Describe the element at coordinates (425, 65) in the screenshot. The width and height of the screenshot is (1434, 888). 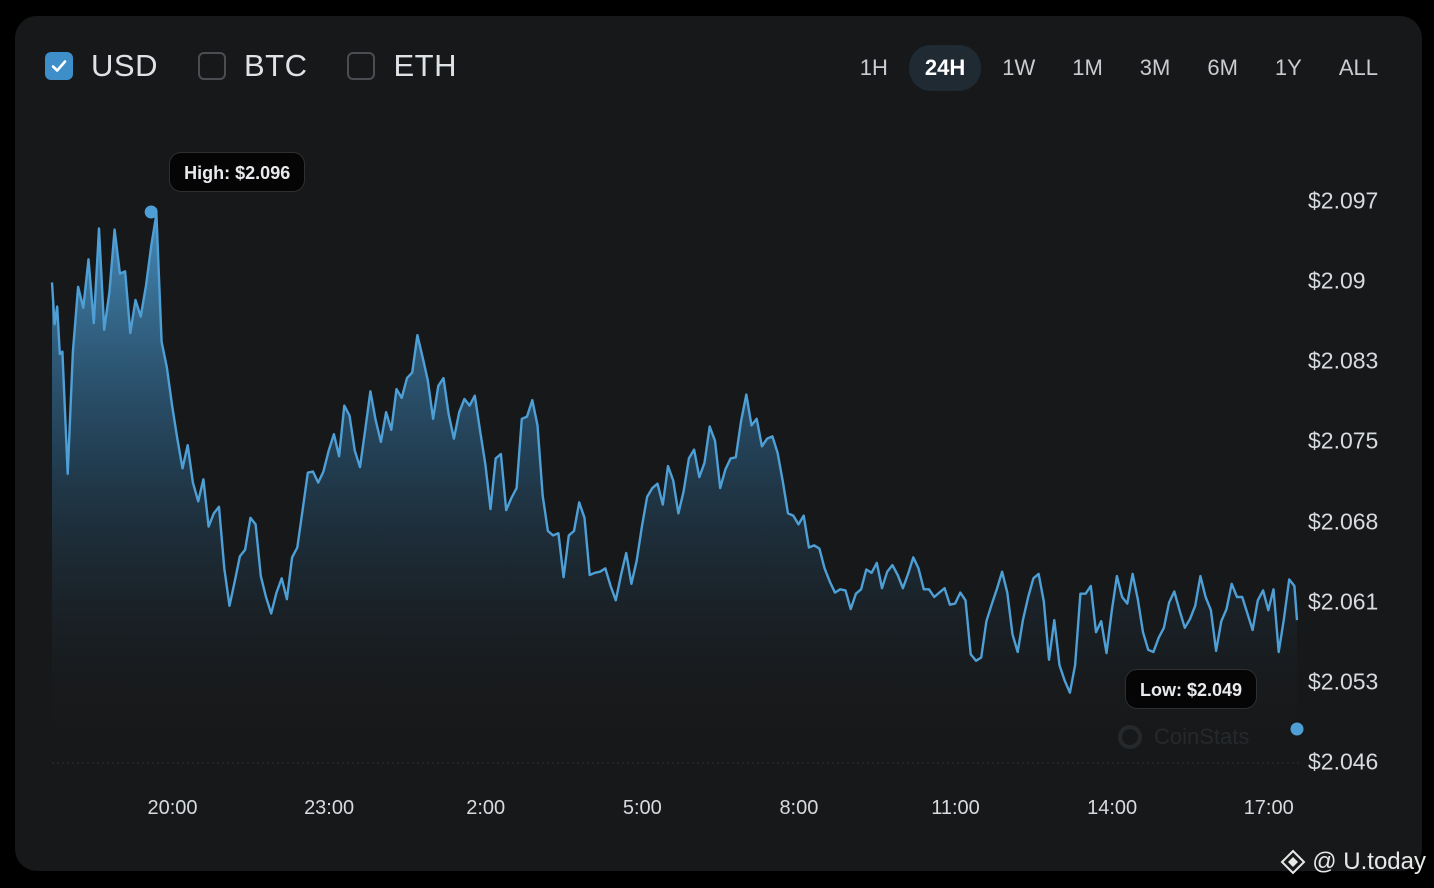
I see `currency-eth-label: ETH` at that location.